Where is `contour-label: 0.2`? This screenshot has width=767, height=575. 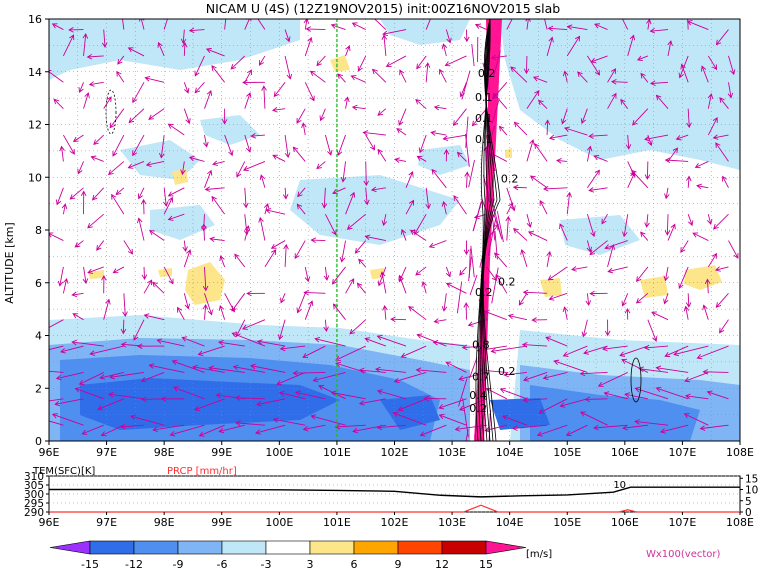
contour-label: 0.2 is located at coordinates (487, 73).